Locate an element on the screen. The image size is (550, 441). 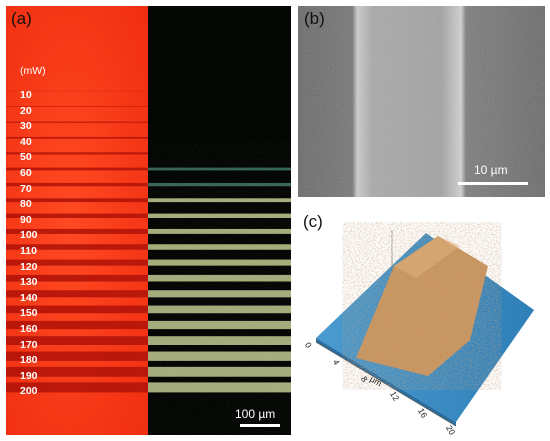
power-label: 190 is located at coordinates (29, 375).